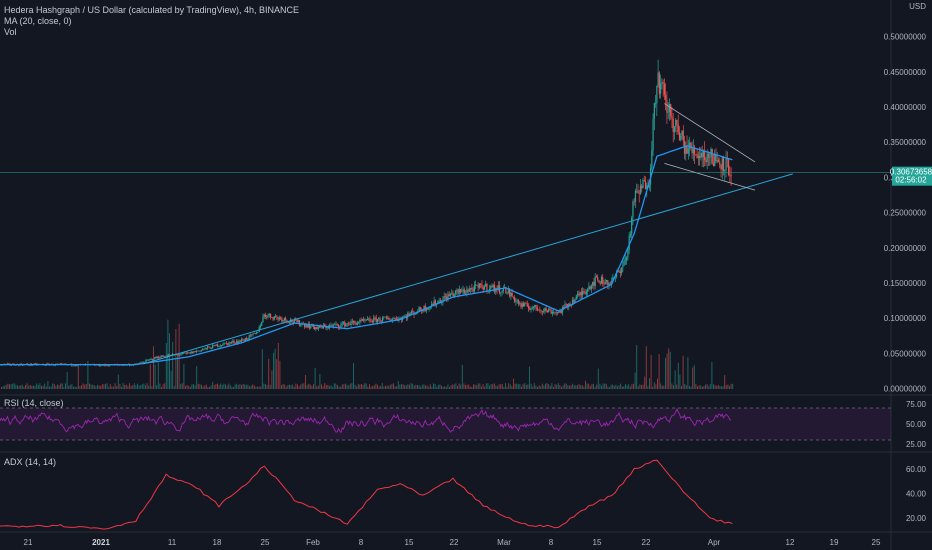 The height and width of the screenshot is (550, 932). What do you see at coordinates (905, 353) in the screenshot?
I see `price-tick-label: 0.05000000` at bounding box center [905, 353].